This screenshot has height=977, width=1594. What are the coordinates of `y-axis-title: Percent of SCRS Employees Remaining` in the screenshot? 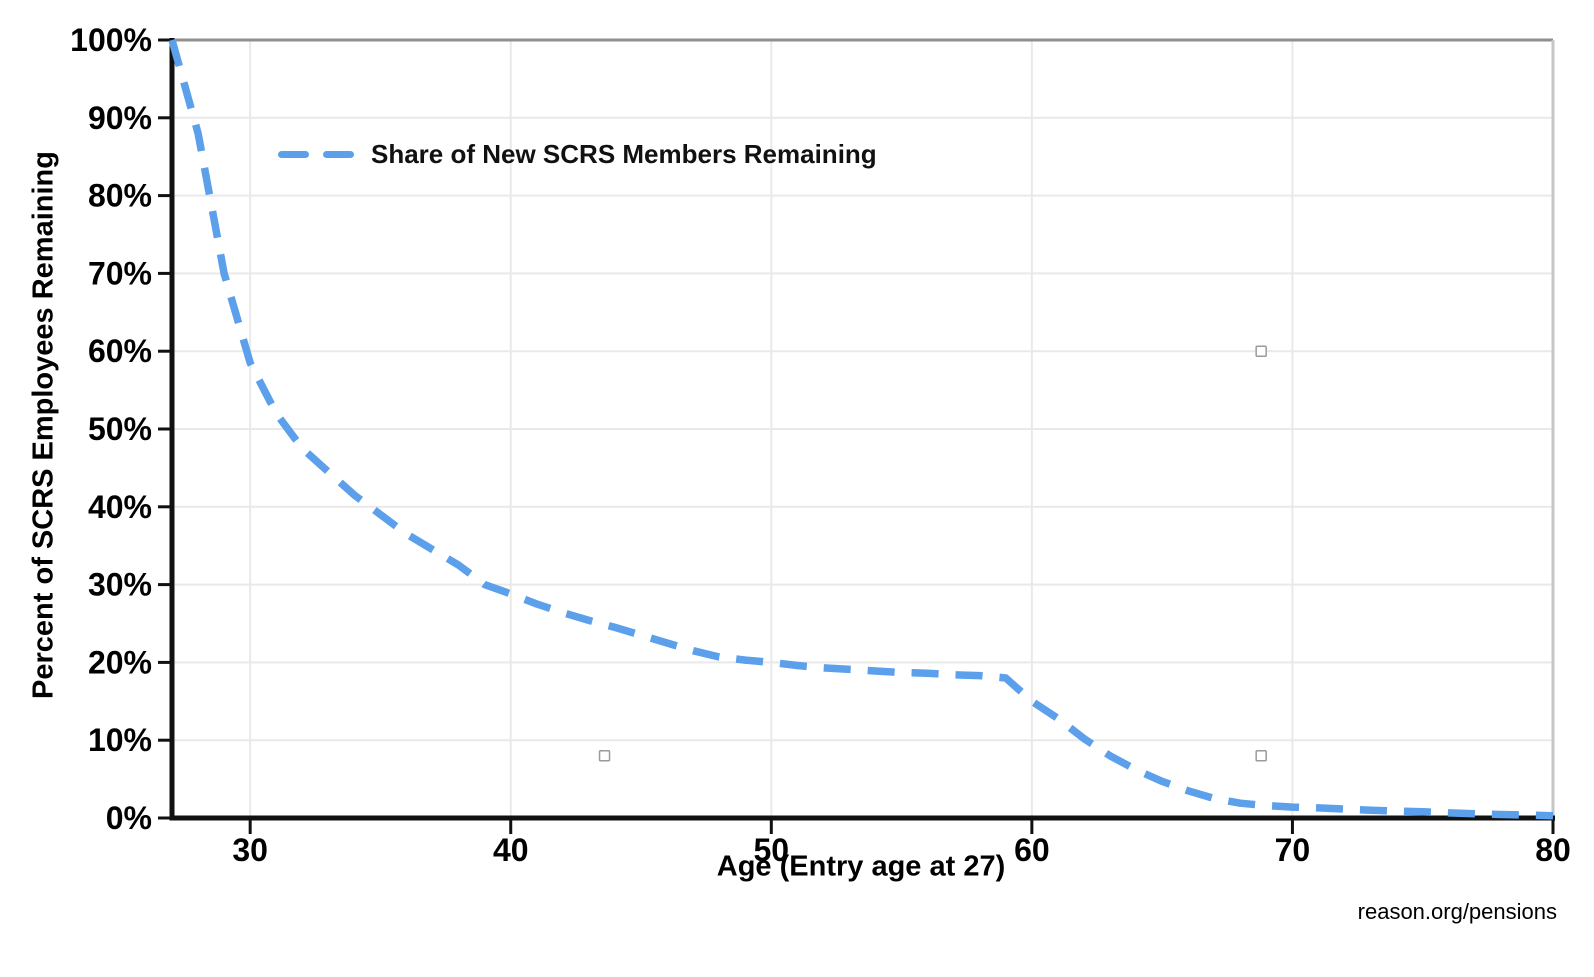 It's located at (43, 425).